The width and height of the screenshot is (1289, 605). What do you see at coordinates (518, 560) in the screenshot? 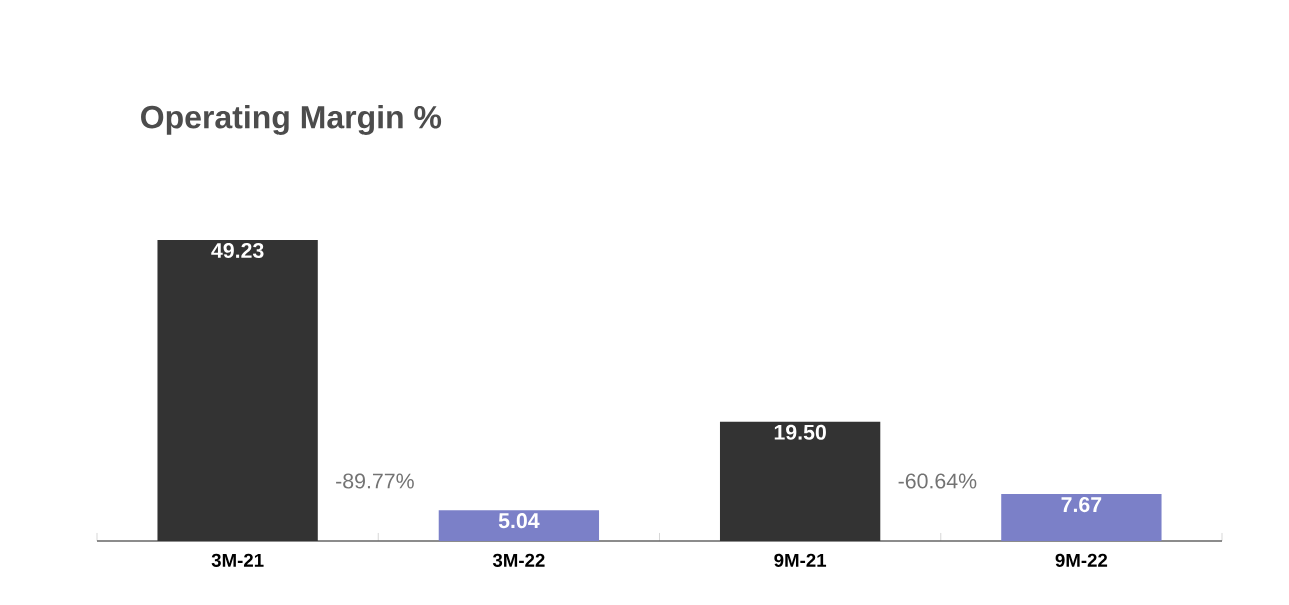
I see `x-tick-label: 3M-22` at bounding box center [518, 560].